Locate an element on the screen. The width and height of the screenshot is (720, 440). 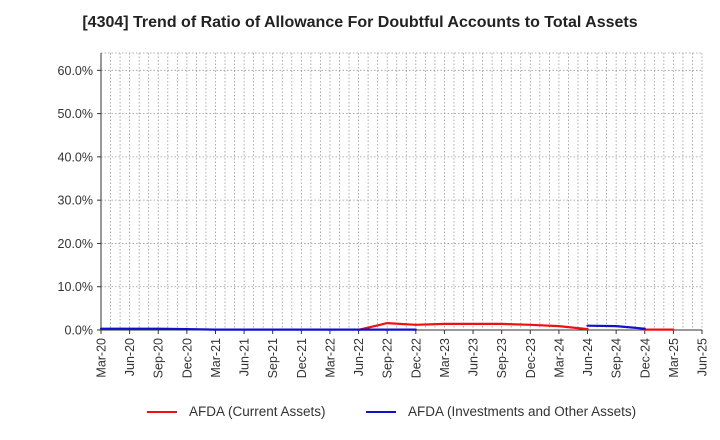
y-tick-label-6: 60.0% is located at coordinates (75, 71).